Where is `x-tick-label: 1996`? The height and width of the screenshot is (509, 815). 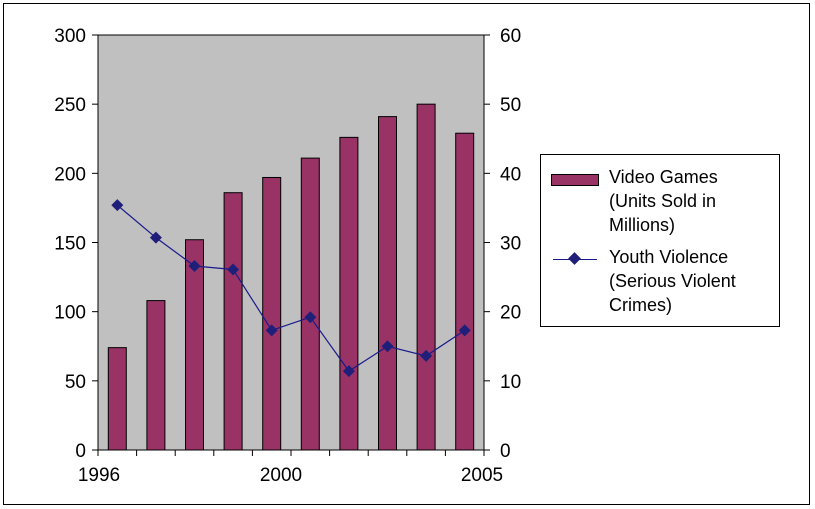
x-tick-label: 1996 is located at coordinates (99, 475).